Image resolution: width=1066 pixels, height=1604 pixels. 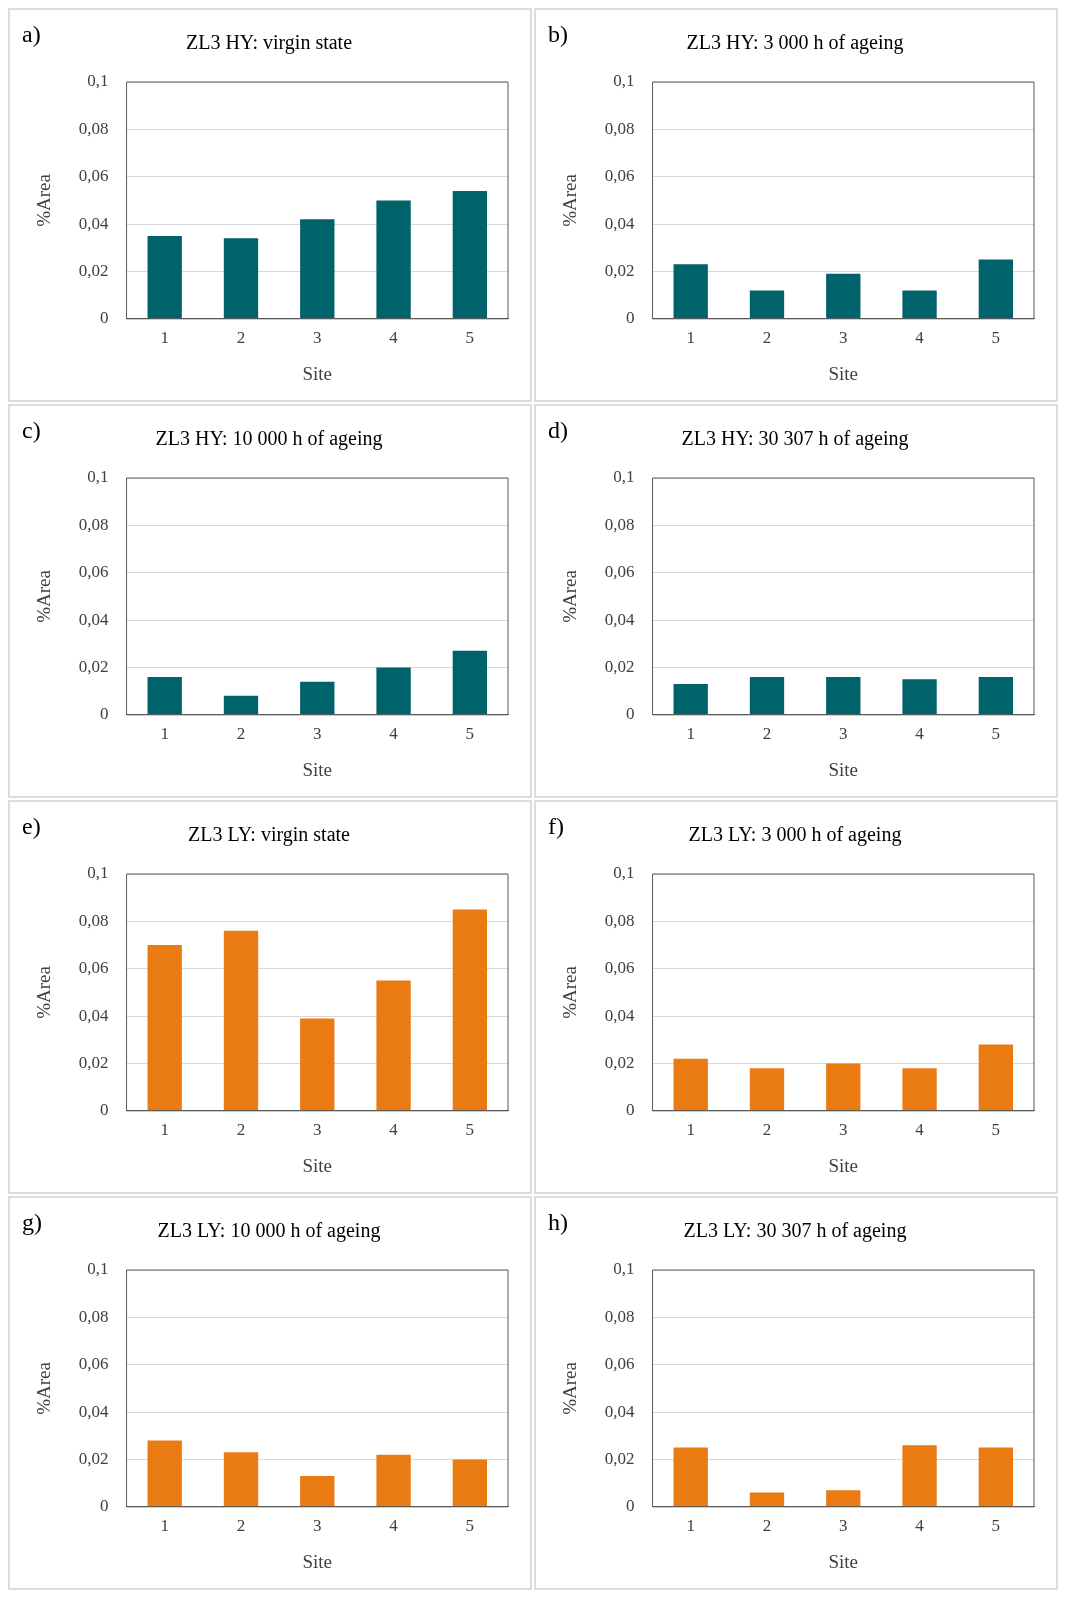 I want to click on text: d), so click(x=558, y=430).